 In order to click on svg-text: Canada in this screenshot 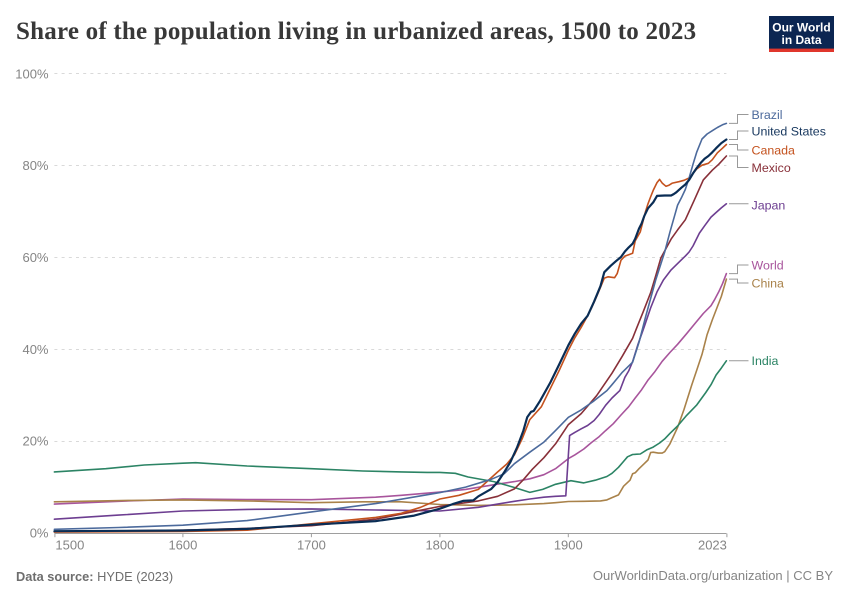, I will do `click(774, 150)`.